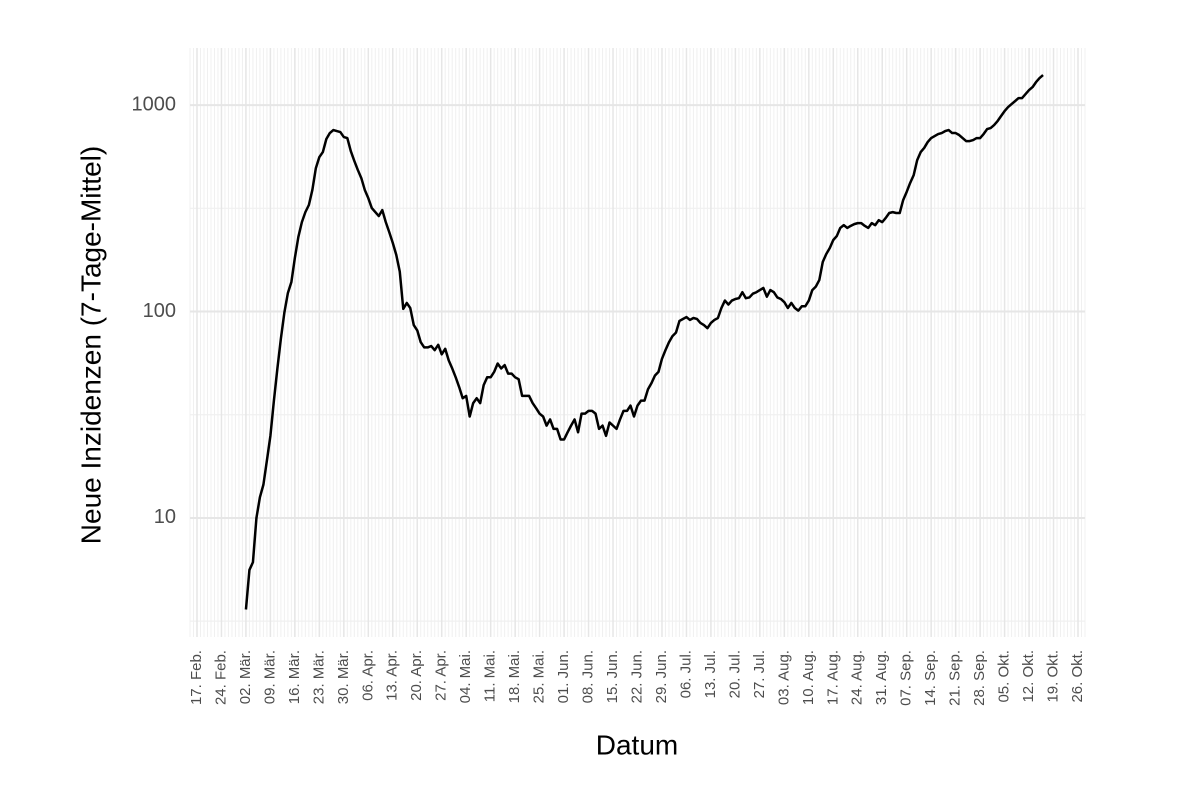 The width and height of the screenshot is (1200, 805). Describe the element at coordinates (539, 676) in the screenshot. I see `x-tick-label: 25. Mai.` at that location.